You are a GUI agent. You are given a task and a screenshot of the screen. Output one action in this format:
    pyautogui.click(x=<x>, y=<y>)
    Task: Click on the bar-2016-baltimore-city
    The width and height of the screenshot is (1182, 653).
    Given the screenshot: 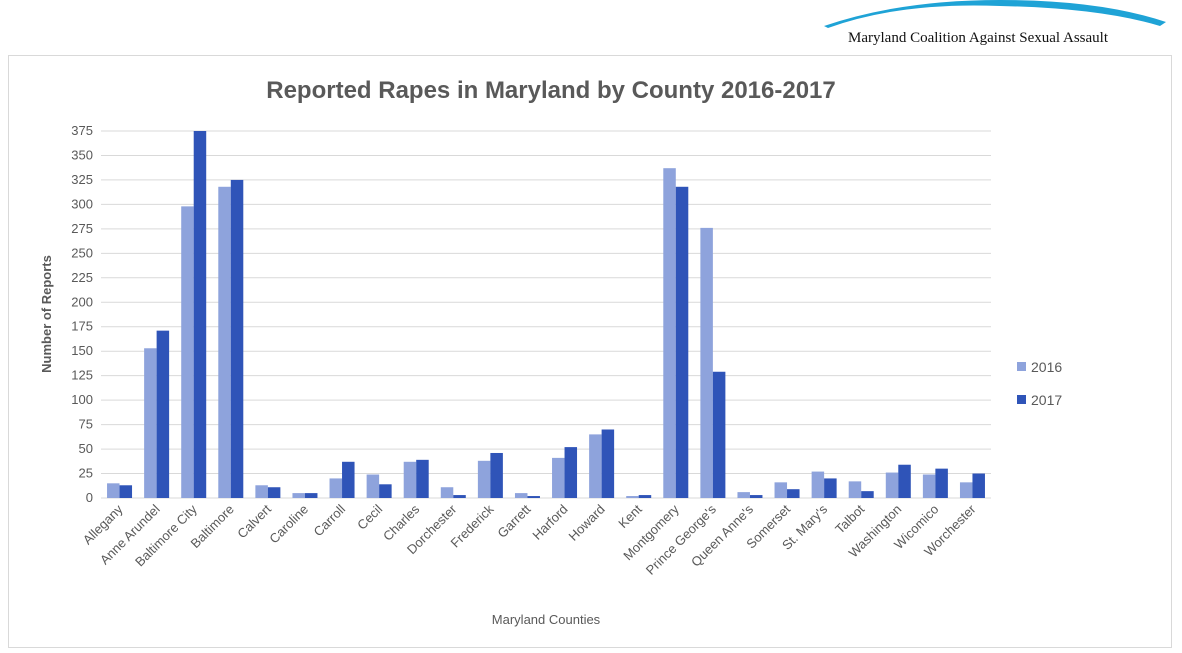 What is the action you would take?
    pyautogui.click(x=187, y=352)
    